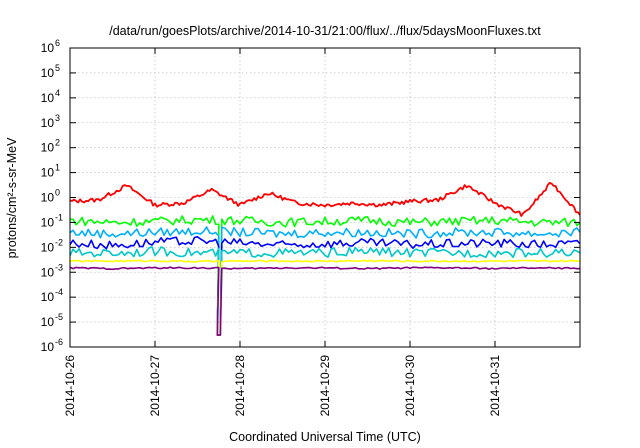  Describe the element at coordinates (12, 198) in the screenshot. I see `y-axis-label: protons/cm²-s-sr-MeV` at that location.